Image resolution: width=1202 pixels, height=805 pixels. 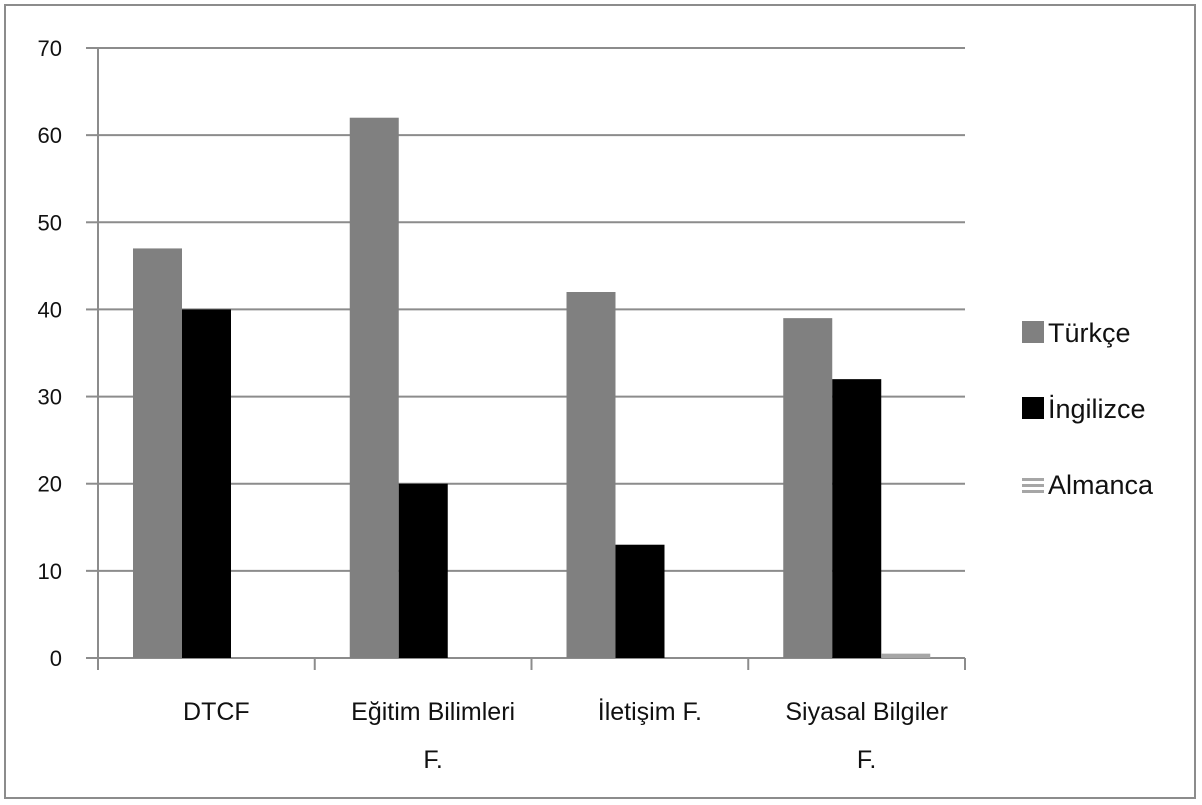 What do you see at coordinates (216, 712) in the screenshot?
I see `x-category-label: DTCF` at bounding box center [216, 712].